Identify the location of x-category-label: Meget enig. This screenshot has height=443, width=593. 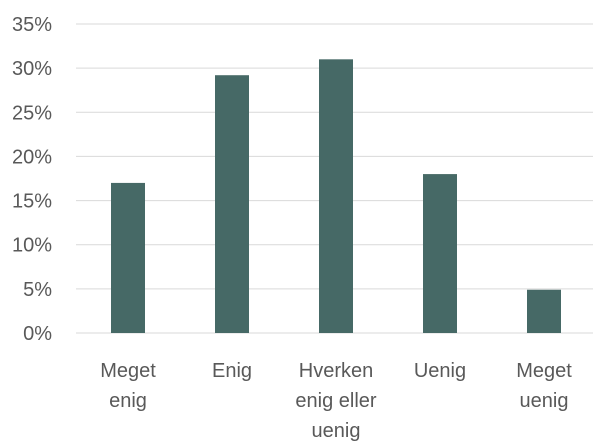
(128, 386).